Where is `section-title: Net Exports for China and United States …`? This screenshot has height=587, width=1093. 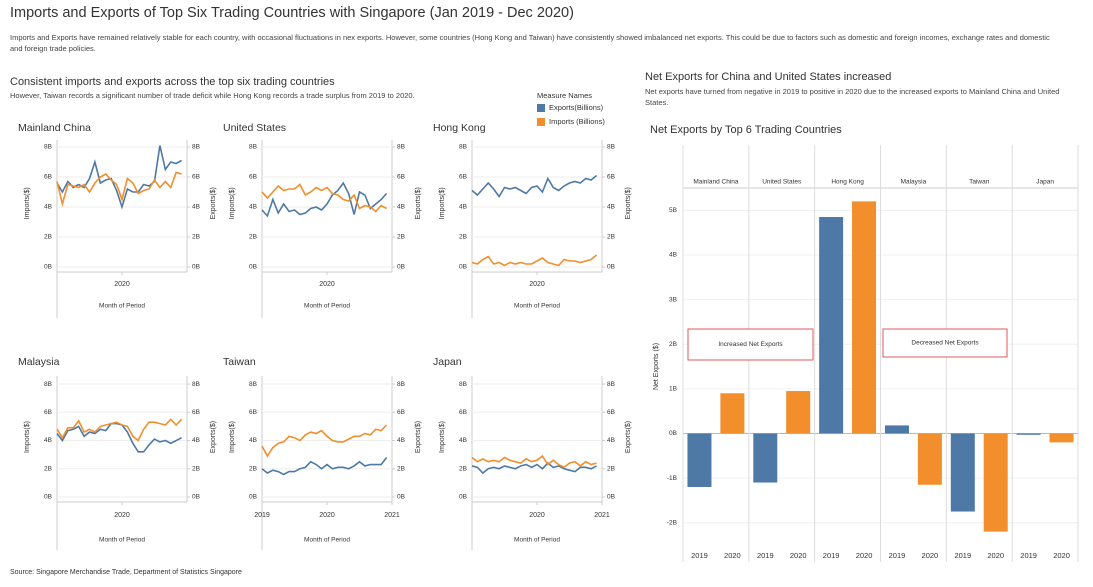 section-title: Net Exports for China and United States … is located at coordinates (768, 77).